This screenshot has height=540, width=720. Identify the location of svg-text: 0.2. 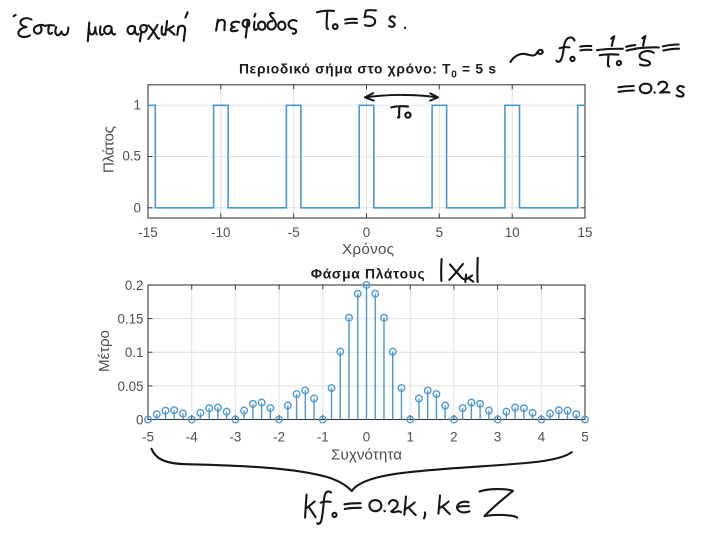
(134, 285).